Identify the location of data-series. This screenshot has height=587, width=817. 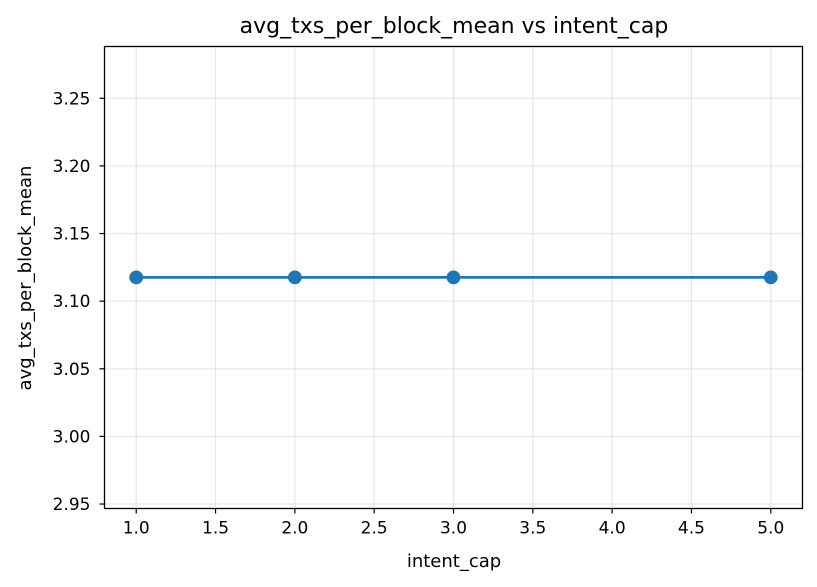
(453, 277).